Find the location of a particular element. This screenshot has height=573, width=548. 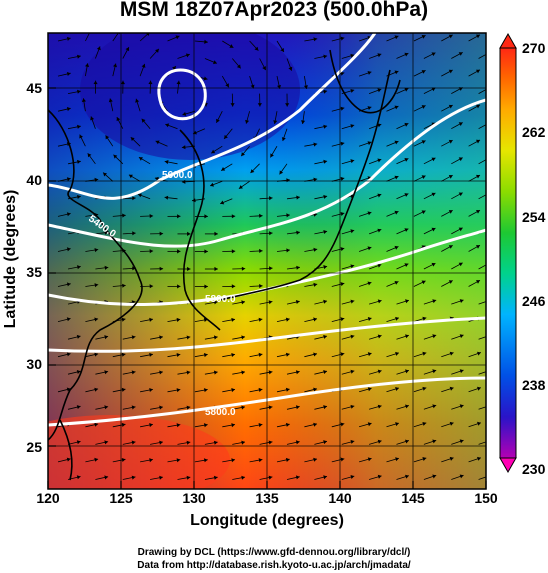

contour-label: 5800.0 is located at coordinates (220, 412).